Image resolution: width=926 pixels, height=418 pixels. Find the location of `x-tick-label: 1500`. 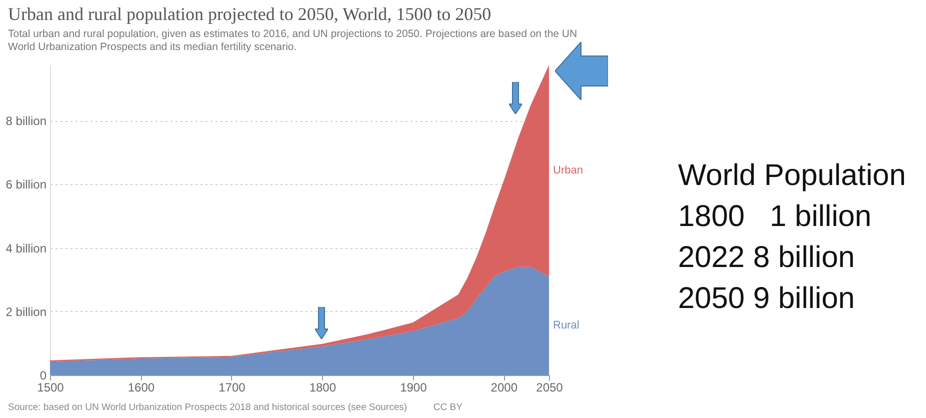

x-tick-label: 1500 is located at coordinates (50, 387).